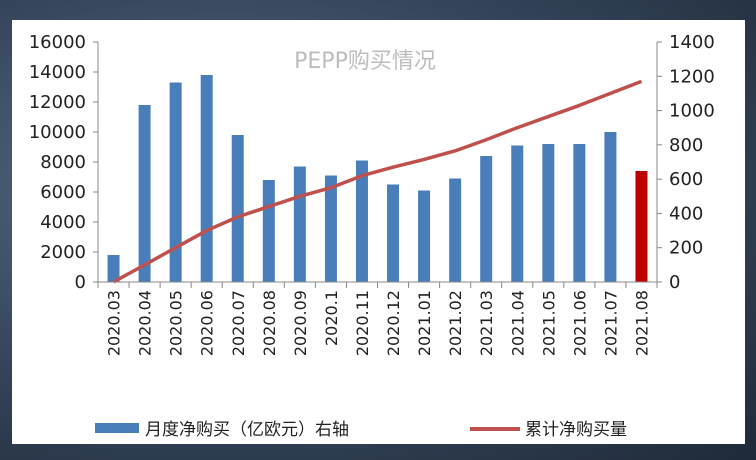 This screenshot has height=460, width=756. What do you see at coordinates (393, 323) in the screenshot?
I see `x-tick-label: 2020.12` at bounding box center [393, 323].